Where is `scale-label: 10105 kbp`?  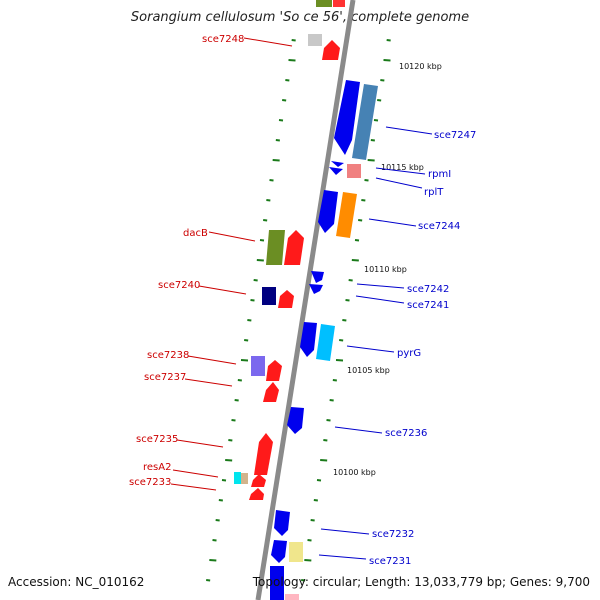 scale-label: 10105 kbp is located at coordinates (368, 370).